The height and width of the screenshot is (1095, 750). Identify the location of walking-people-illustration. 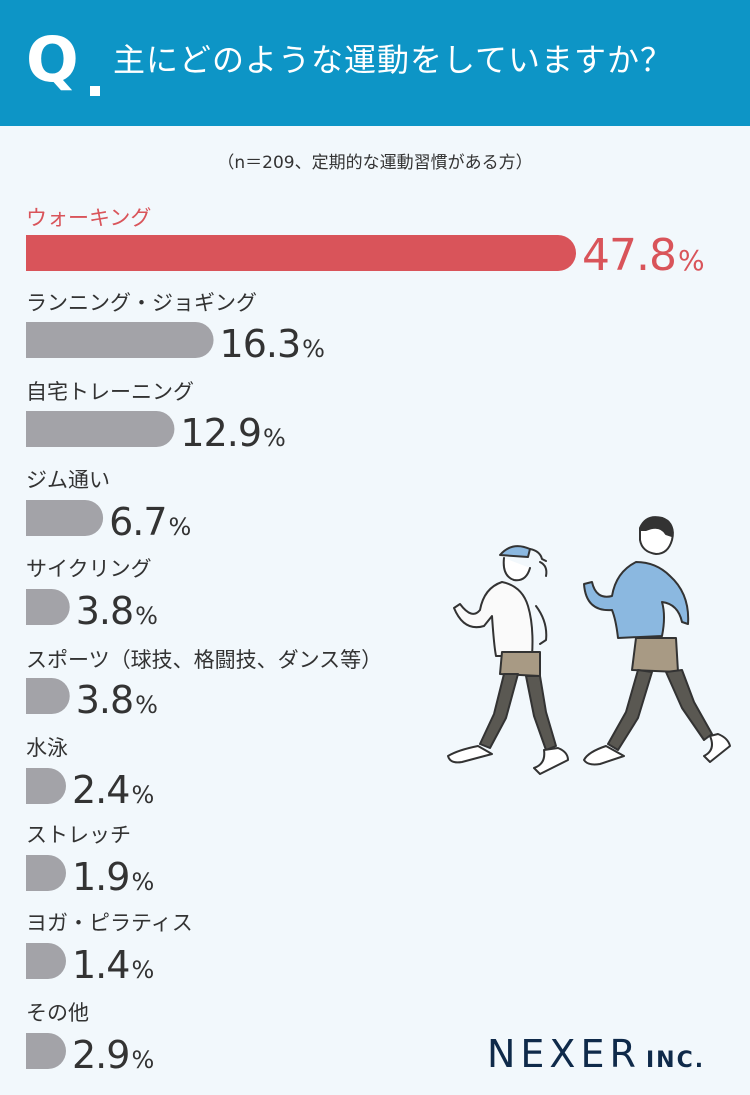
(589, 645).